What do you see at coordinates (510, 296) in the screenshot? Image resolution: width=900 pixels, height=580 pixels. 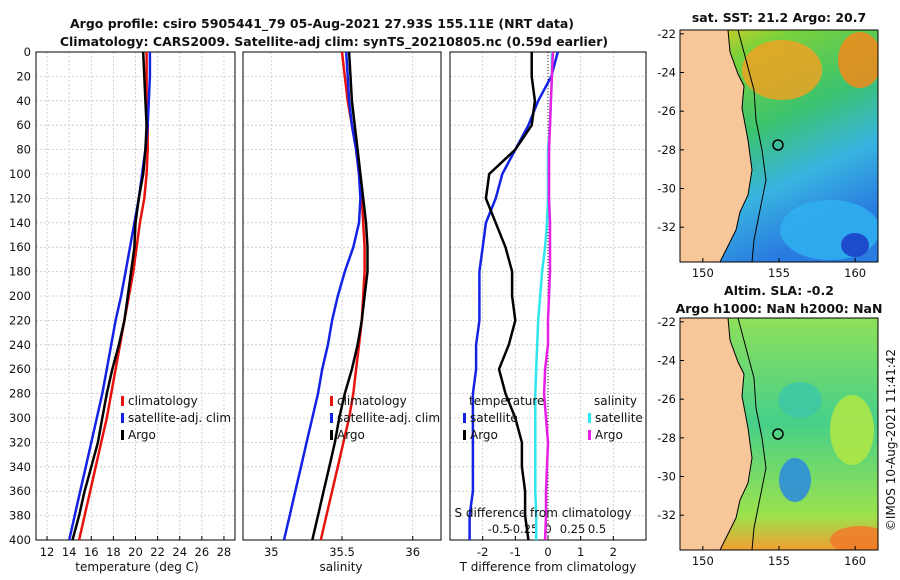 I see `series-temperature-argo` at bounding box center [510, 296].